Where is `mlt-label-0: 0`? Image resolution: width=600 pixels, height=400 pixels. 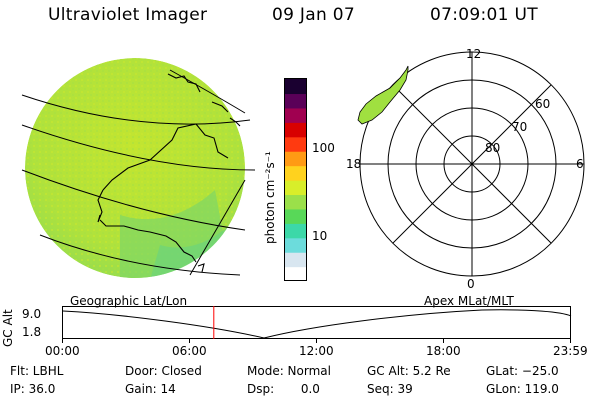
mlt-label-0: 0 is located at coordinates (471, 284).